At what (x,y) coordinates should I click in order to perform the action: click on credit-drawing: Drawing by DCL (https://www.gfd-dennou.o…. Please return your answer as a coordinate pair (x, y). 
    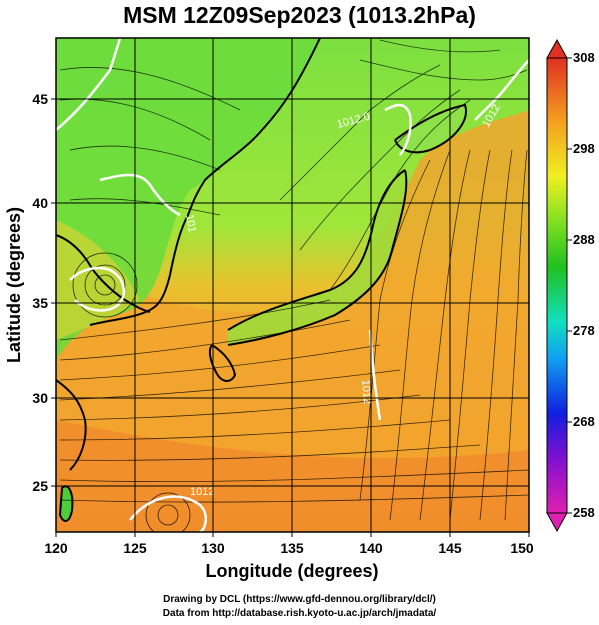
    Looking at the image, I should click on (299, 599).